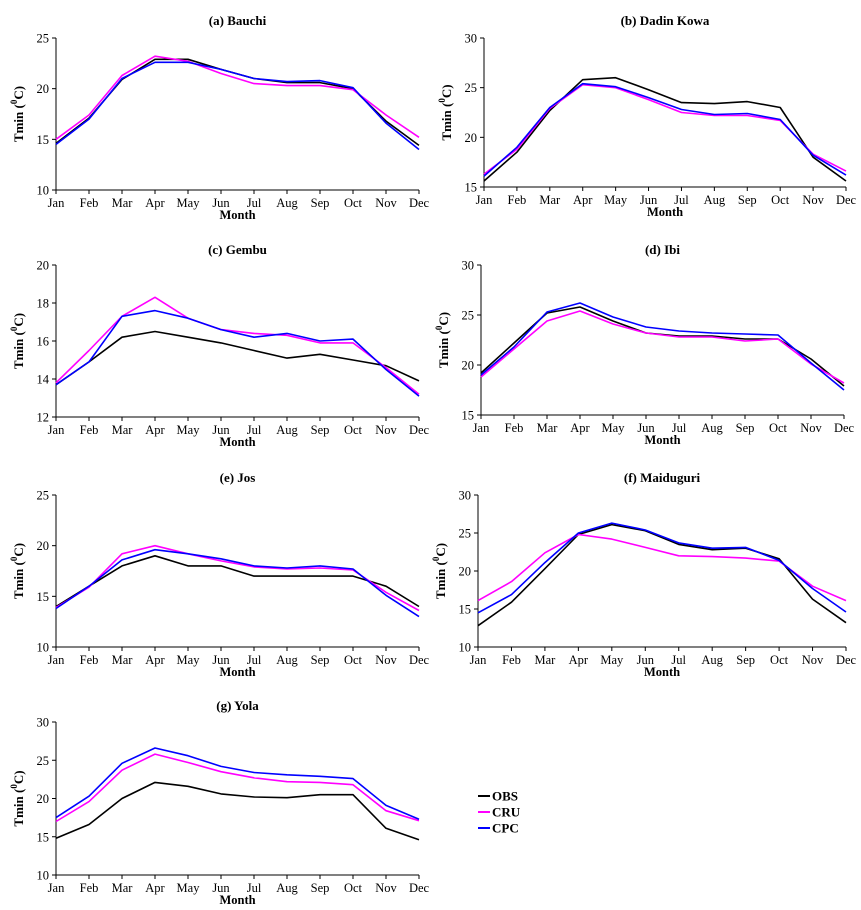 Image resolution: width=861 pixels, height=910 pixels. Describe the element at coordinates (43, 304) in the screenshot. I see `y-tick-label: 18` at that location.